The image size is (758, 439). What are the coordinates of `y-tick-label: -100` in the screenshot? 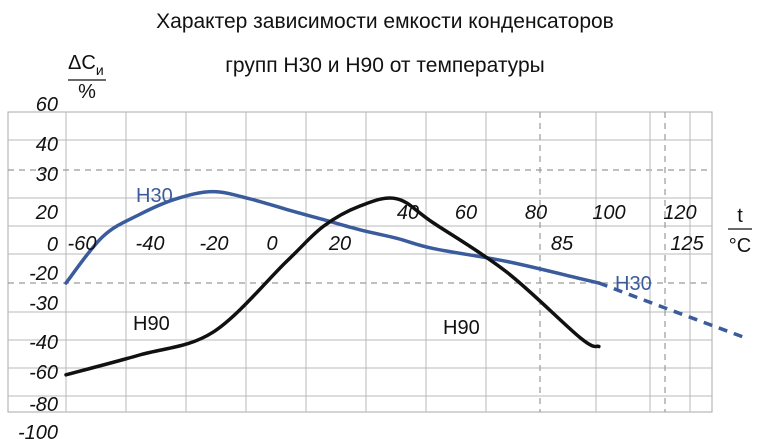 It's located at (38, 430).